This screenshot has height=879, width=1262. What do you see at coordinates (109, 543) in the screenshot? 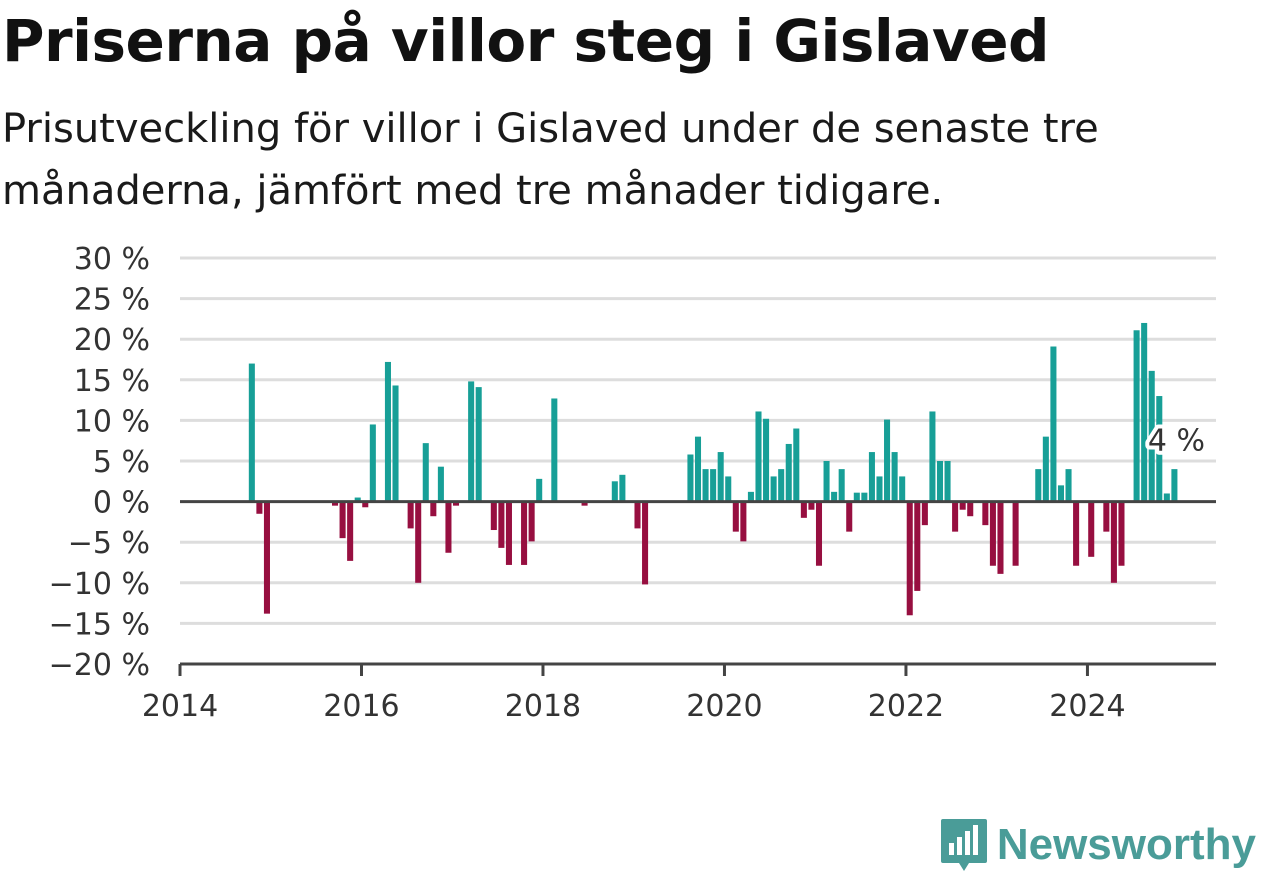
I see `y-tick-label: −5 %` at bounding box center [109, 543].